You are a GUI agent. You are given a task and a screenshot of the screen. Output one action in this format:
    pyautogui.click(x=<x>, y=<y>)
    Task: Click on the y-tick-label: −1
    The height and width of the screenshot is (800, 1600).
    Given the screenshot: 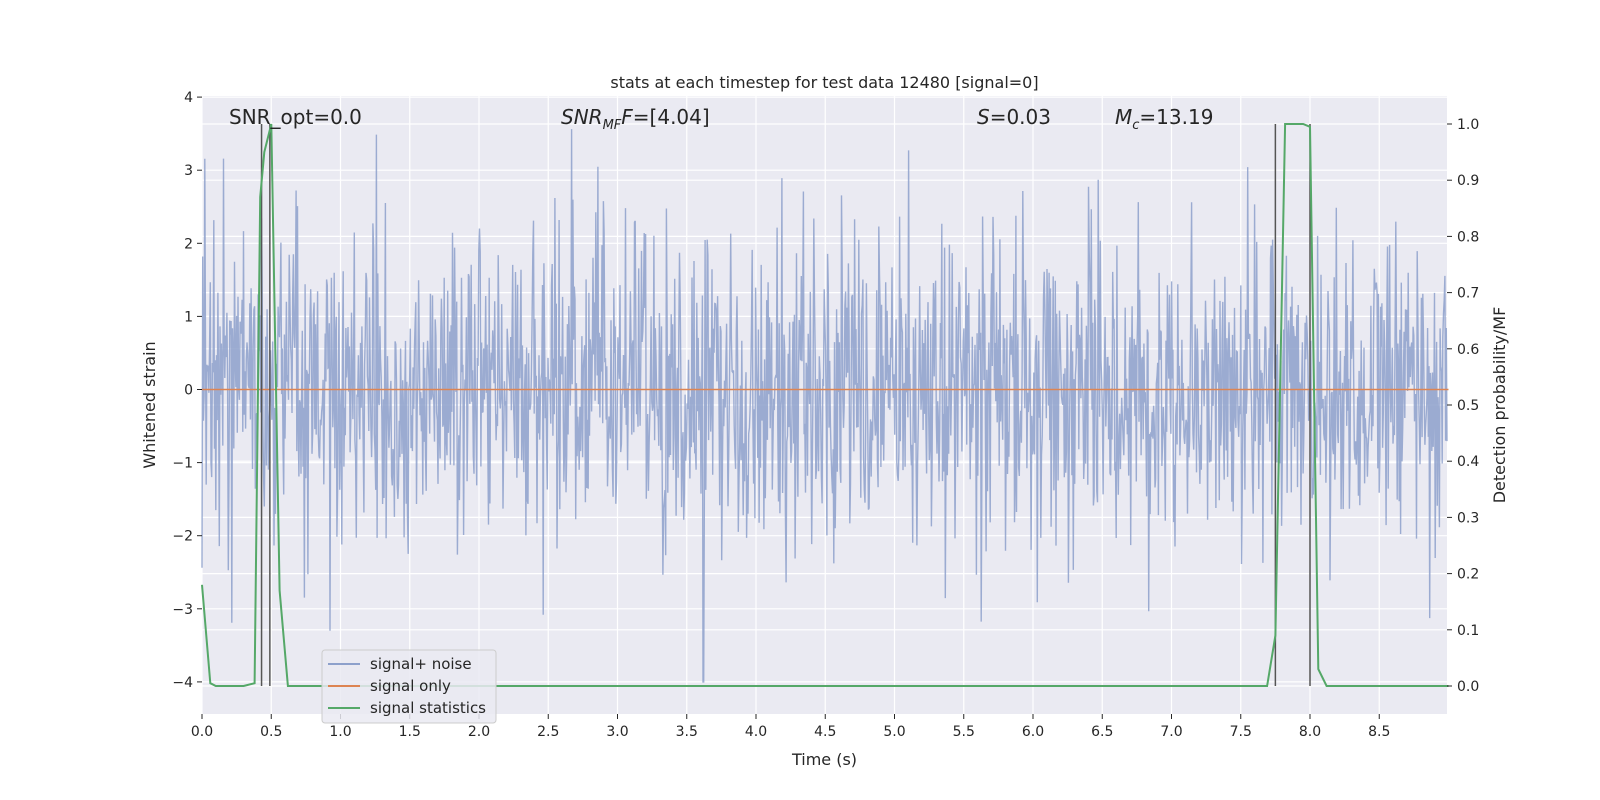 What is the action you would take?
    pyautogui.click(x=182, y=464)
    